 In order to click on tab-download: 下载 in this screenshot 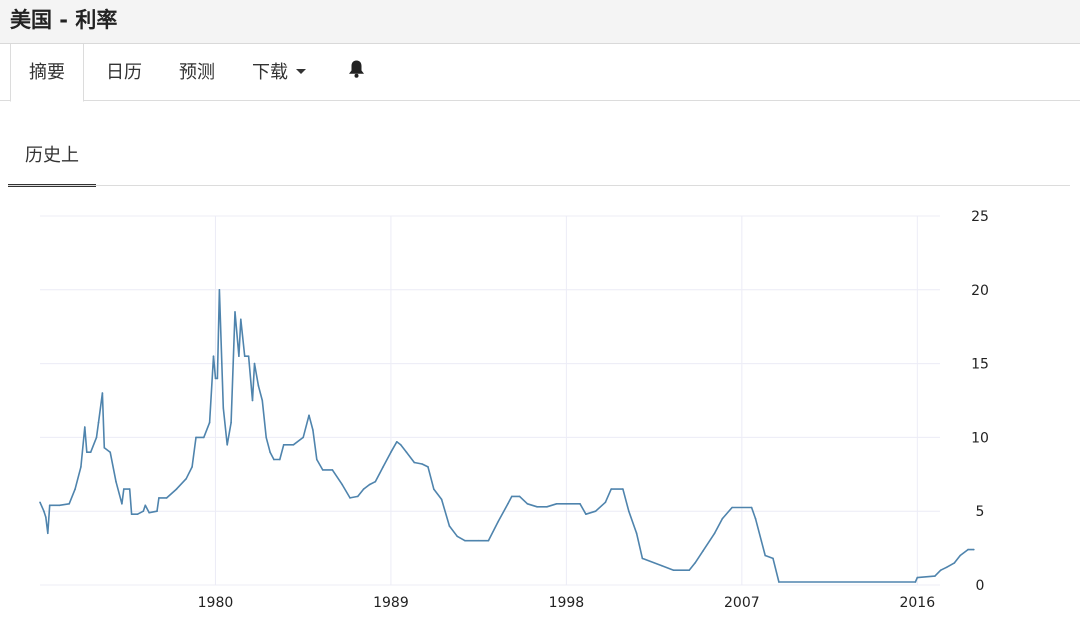, I will do `click(279, 72)`.